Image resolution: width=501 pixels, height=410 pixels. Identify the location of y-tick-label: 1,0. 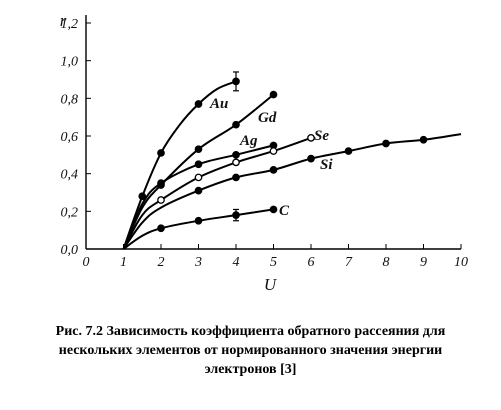
(70, 62).